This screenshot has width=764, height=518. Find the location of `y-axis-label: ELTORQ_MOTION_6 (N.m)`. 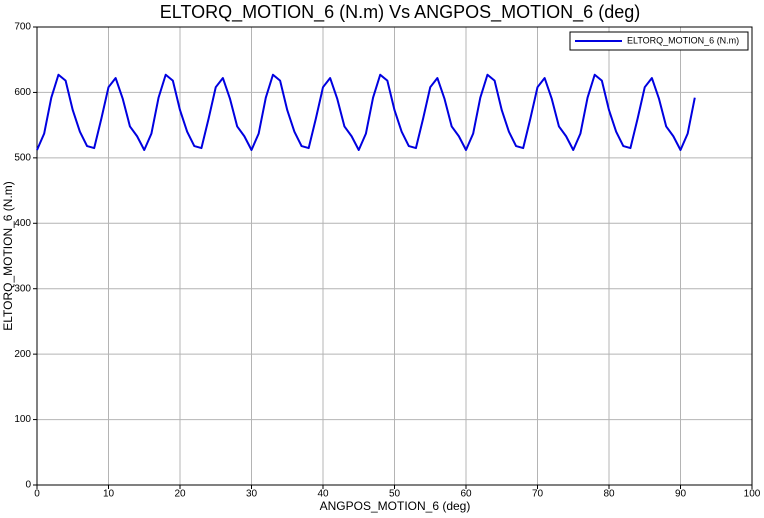

y-axis-label: ELTORQ_MOTION_6 (N.m) is located at coordinates (8, 256).